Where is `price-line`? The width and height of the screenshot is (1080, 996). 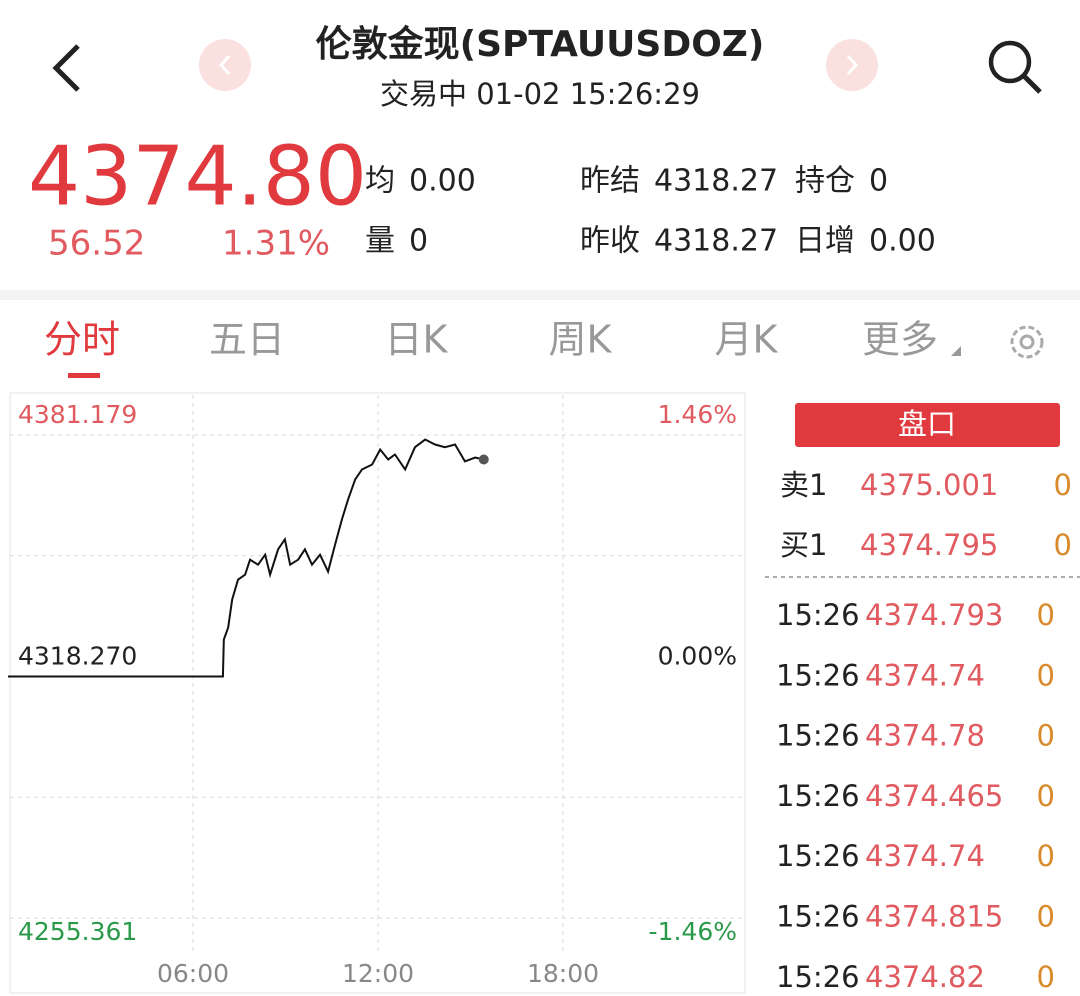 price-line is located at coordinates (246, 558).